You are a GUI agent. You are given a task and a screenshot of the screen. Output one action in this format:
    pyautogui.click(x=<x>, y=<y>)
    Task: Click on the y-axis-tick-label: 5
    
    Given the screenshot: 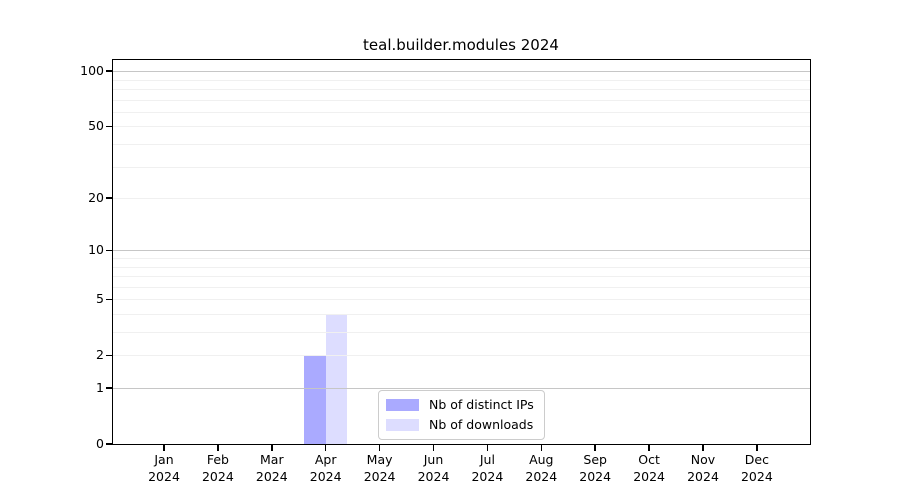 What is the action you would take?
    pyautogui.click(x=100, y=299)
    